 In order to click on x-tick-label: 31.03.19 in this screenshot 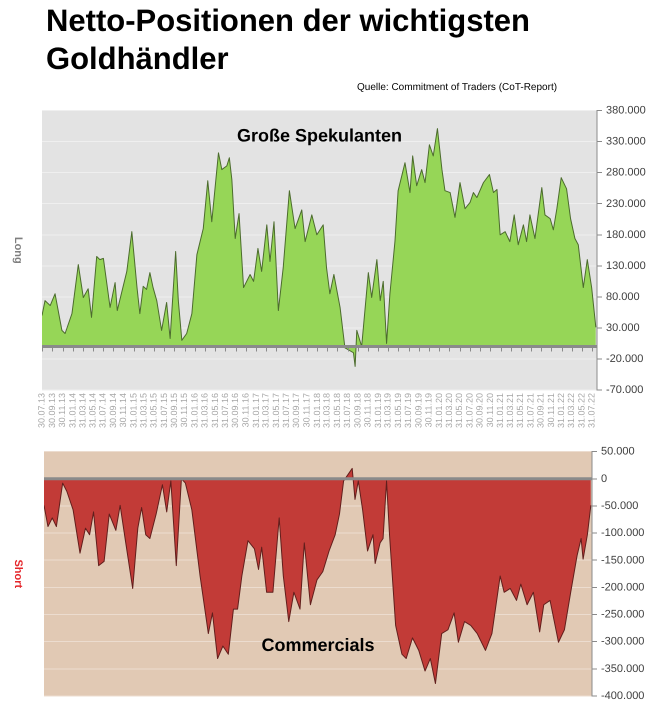, I will do `click(387, 410)`.